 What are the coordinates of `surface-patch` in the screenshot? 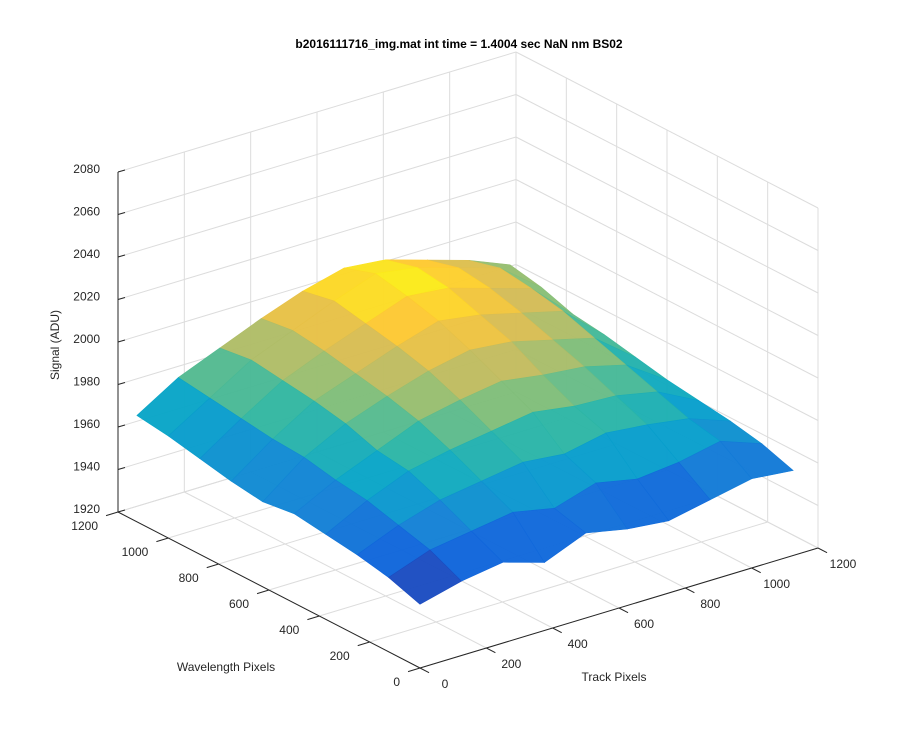 It's located at (425, 577).